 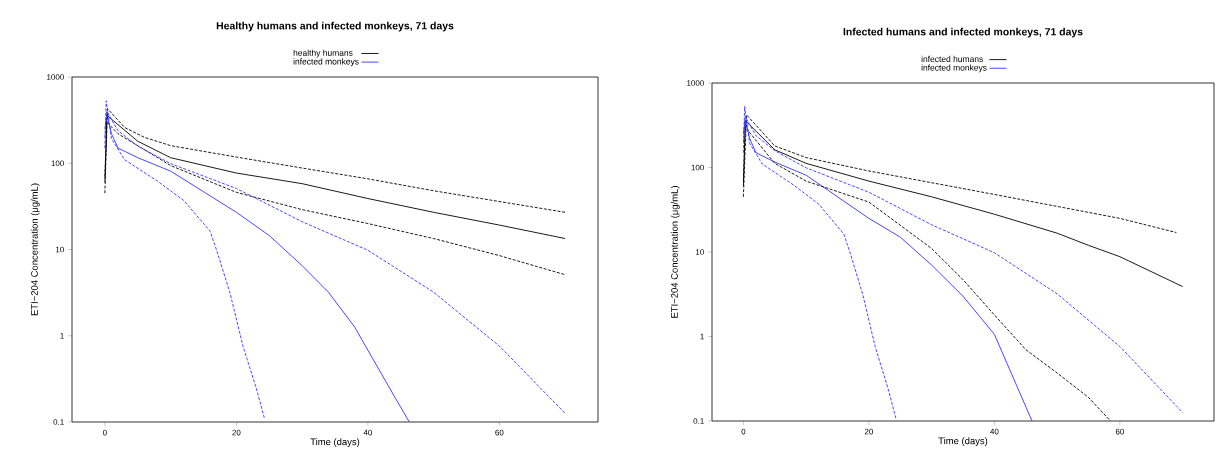 I want to click on chart-title: Healthy humans and infected monkeys, 71 days, so click(x=335, y=26).